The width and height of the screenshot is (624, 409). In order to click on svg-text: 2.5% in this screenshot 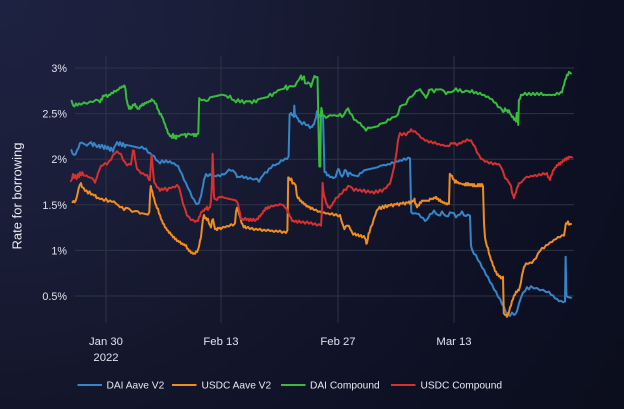, I will do `click(54, 115)`.